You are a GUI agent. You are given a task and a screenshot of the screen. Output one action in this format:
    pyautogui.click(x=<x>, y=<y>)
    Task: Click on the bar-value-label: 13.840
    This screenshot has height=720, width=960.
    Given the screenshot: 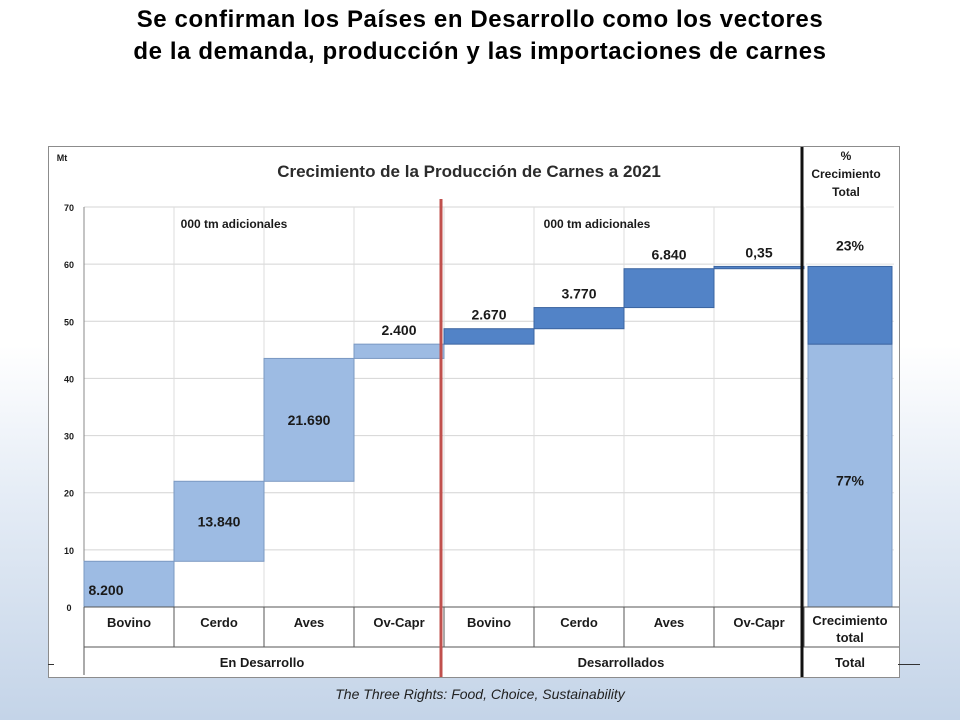 What is the action you would take?
    pyautogui.click(x=219, y=521)
    